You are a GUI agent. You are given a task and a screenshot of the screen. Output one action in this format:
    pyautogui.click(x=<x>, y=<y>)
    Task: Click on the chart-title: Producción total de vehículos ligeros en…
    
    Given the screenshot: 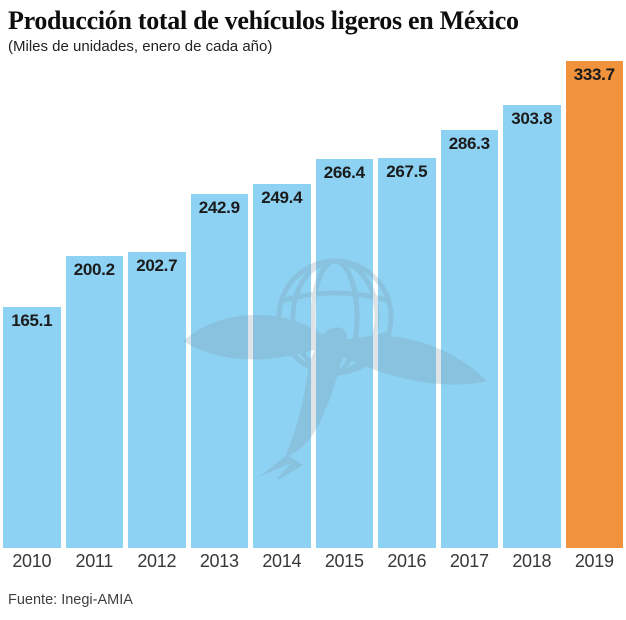 What is the action you would take?
    pyautogui.click(x=263, y=20)
    